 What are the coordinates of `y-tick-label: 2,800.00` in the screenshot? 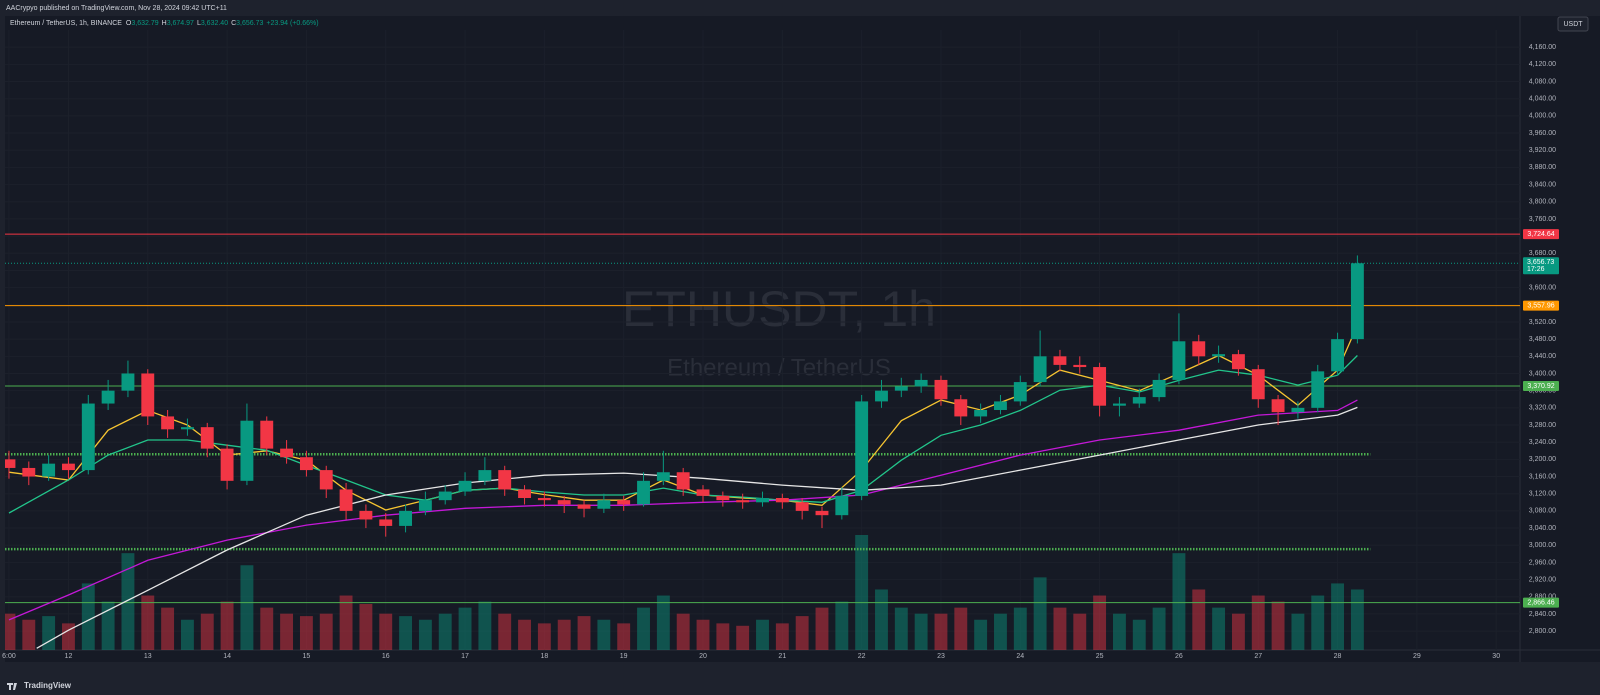 It's located at (1542, 631).